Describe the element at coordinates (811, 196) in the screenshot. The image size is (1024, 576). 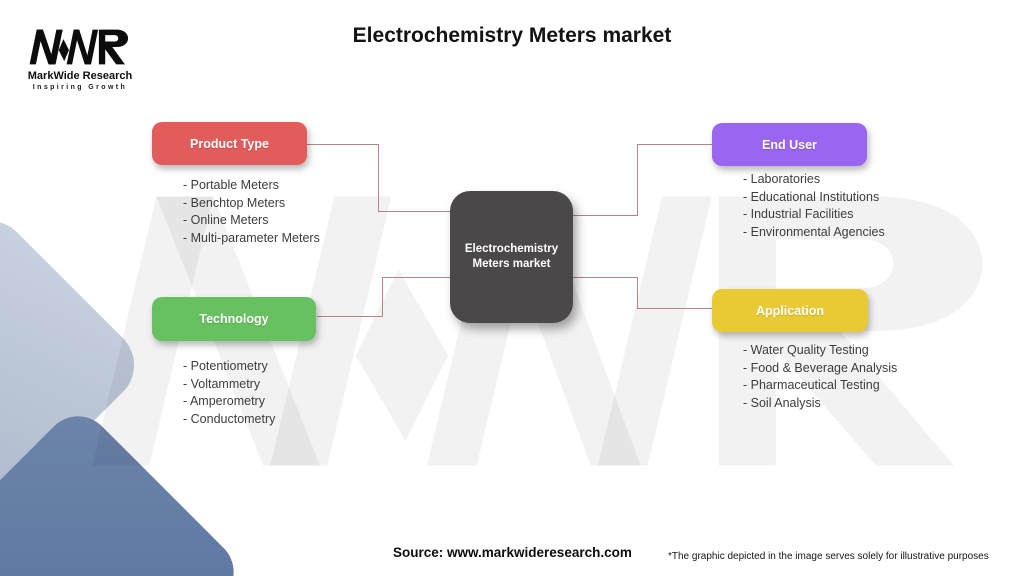
I see `list-item: - Educational Institutions` at that location.